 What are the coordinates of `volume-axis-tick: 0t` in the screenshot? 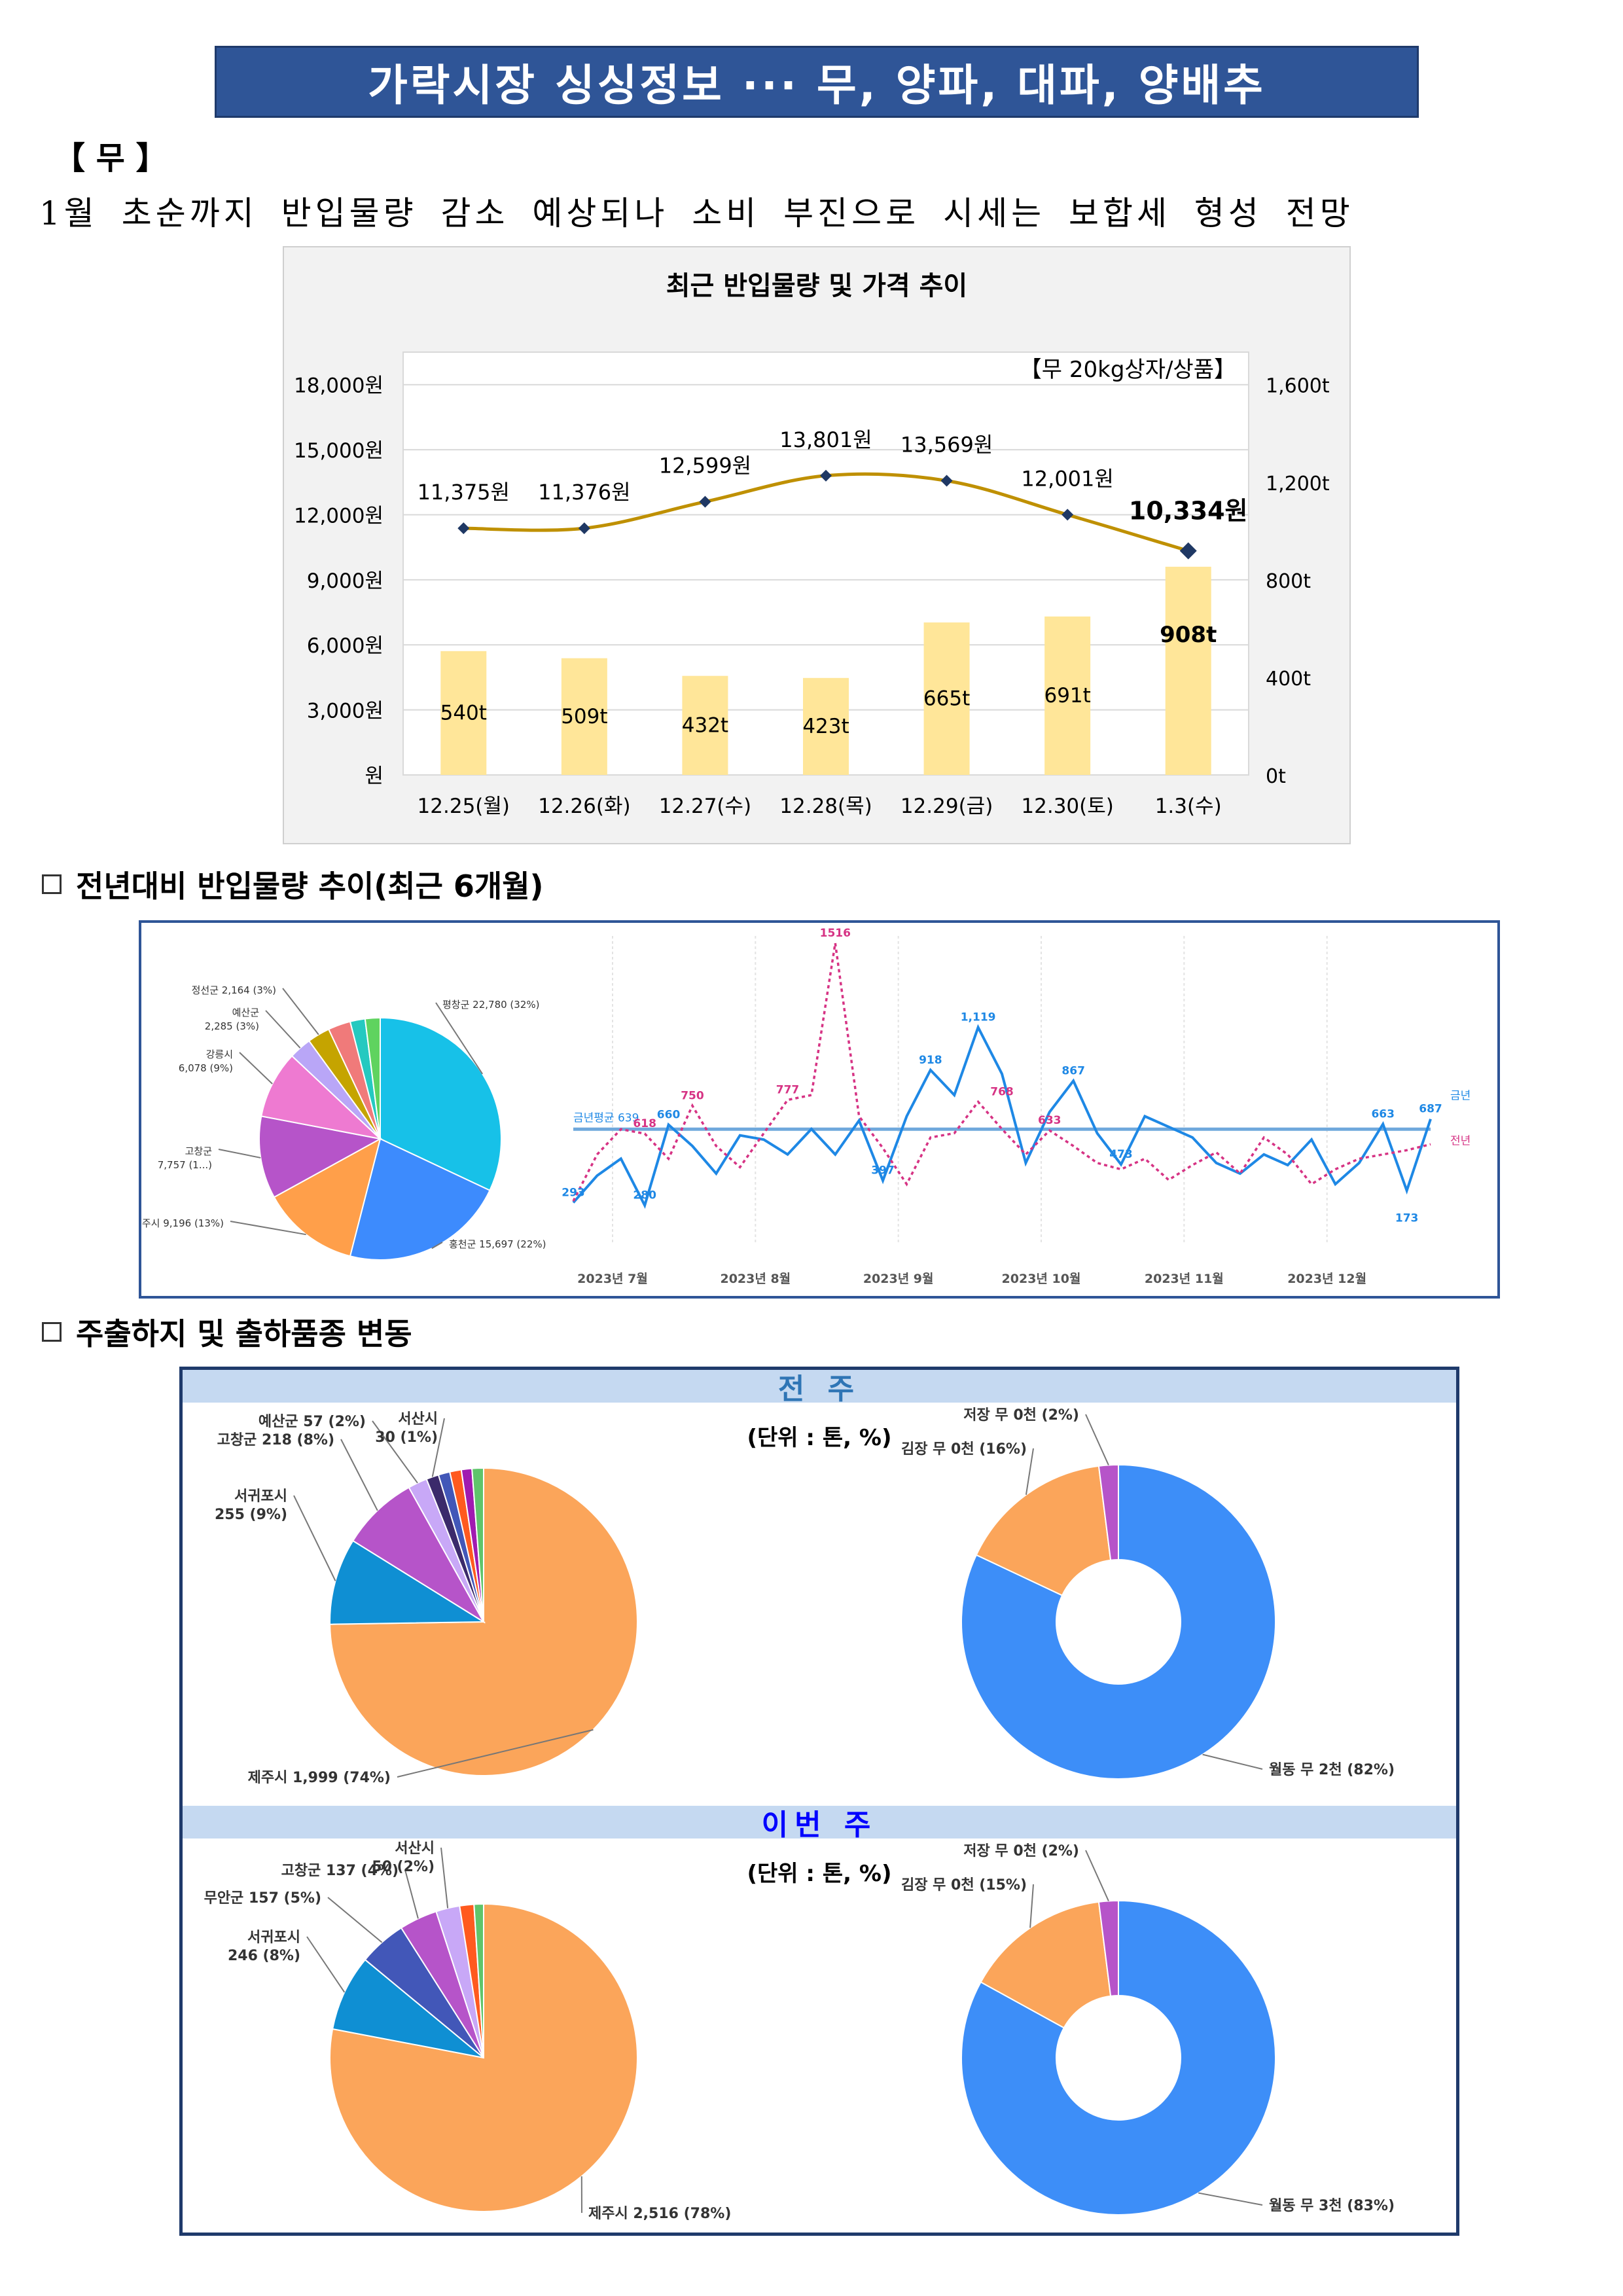 It's located at (1276, 776).